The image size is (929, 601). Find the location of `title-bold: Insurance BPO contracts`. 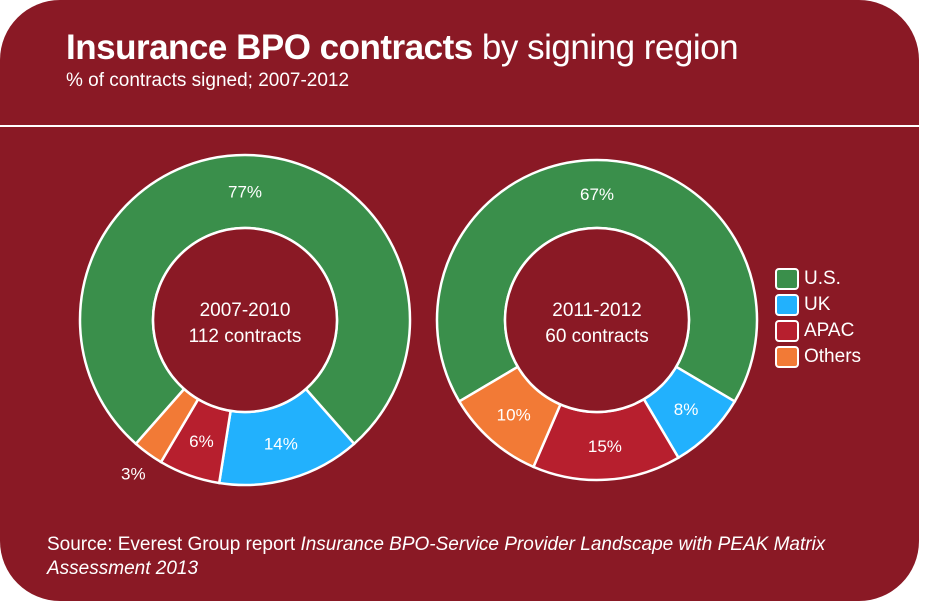

title-bold: Insurance BPO contracts is located at coordinates (269, 47).